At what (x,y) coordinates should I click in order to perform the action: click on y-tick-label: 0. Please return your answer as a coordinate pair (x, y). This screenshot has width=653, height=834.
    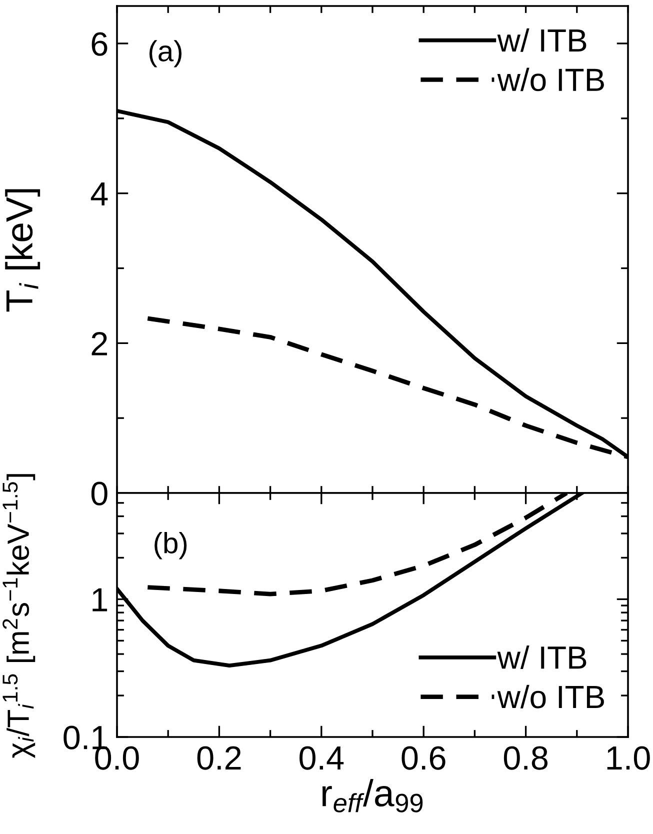
    Looking at the image, I should click on (99, 494).